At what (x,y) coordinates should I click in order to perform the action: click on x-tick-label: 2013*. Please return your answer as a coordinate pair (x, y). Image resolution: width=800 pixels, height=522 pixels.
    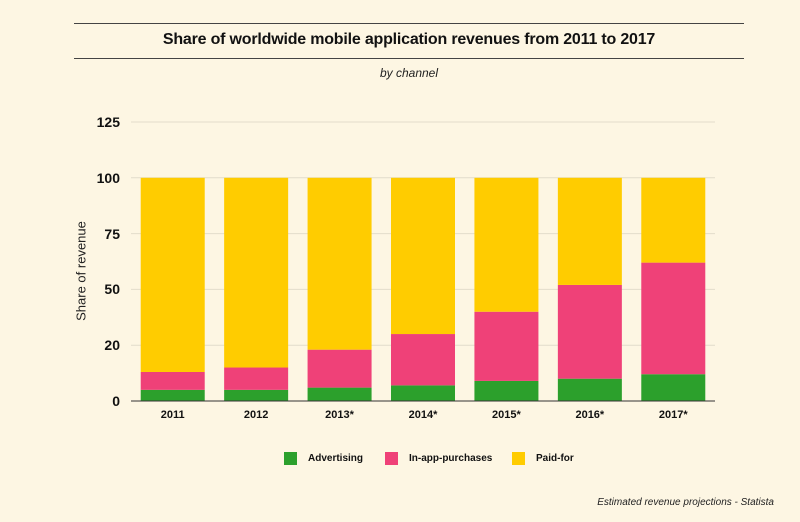
    Looking at the image, I should click on (339, 415).